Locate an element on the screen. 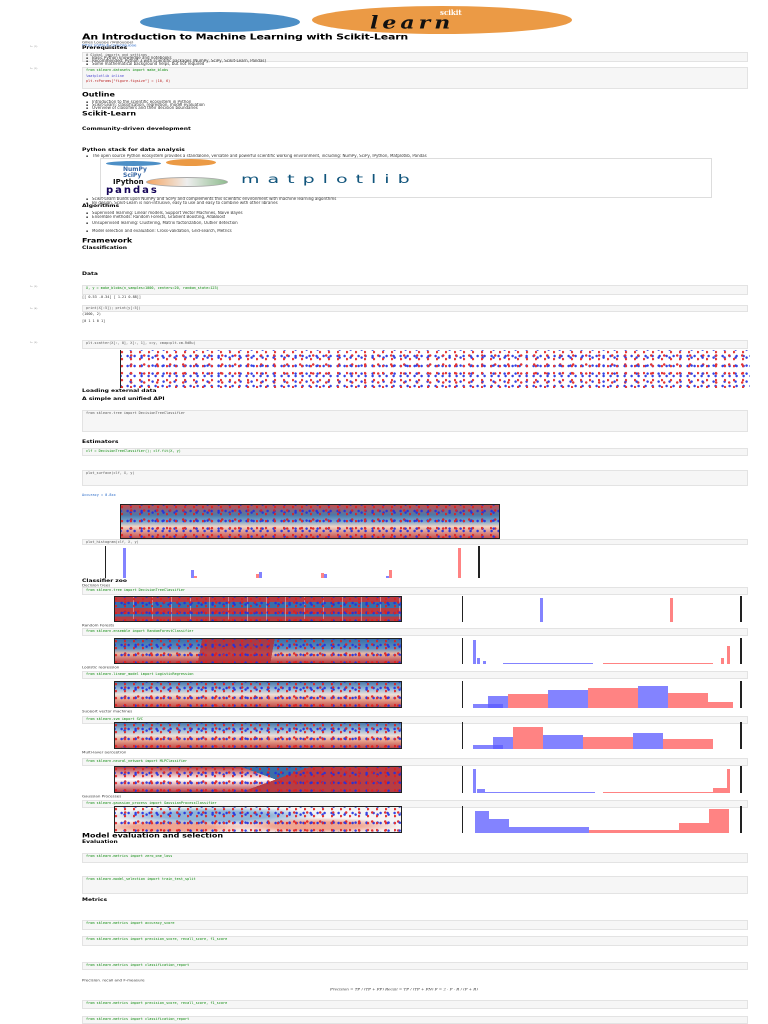 This screenshot has width=768, height=1024. section-outline: Outline is located at coordinates (98, 94).